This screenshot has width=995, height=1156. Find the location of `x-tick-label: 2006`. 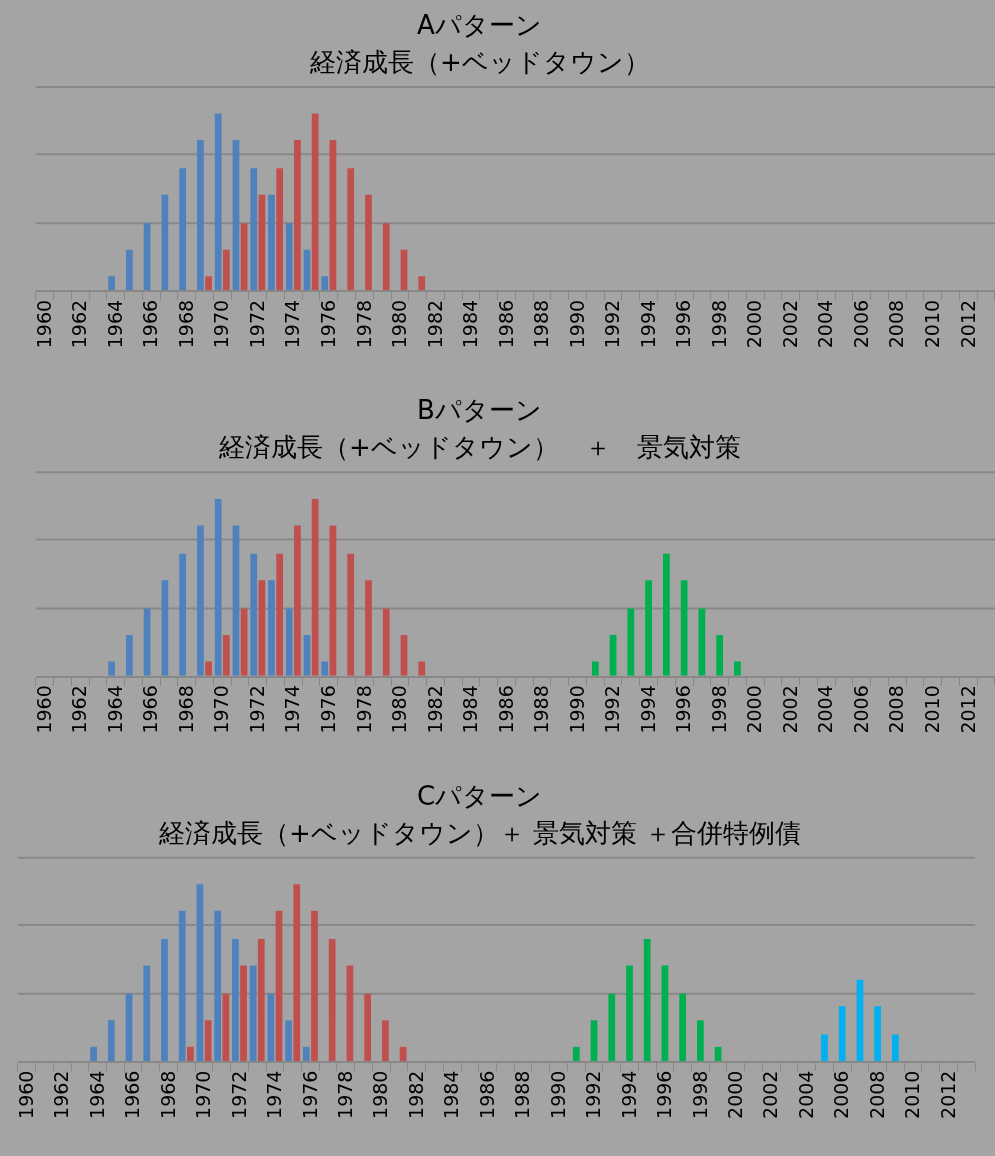

x-tick-label: 2006 is located at coordinates (860, 324).